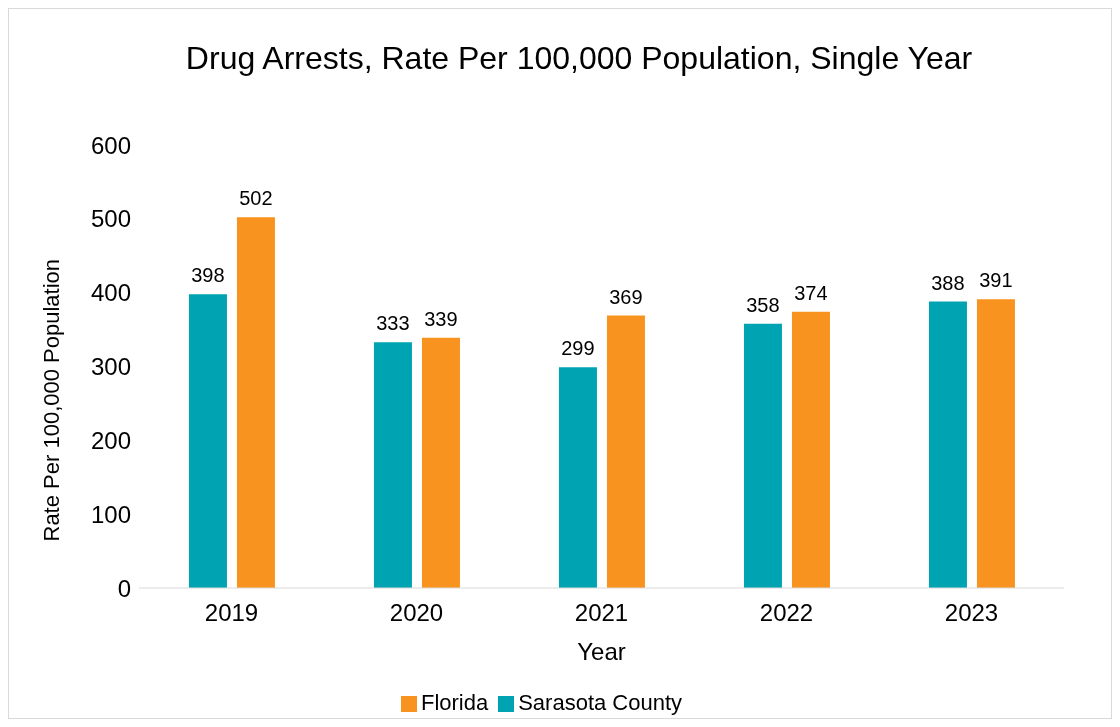 The width and height of the screenshot is (1120, 727). I want to click on legend-label: Florida, so click(454, 702).